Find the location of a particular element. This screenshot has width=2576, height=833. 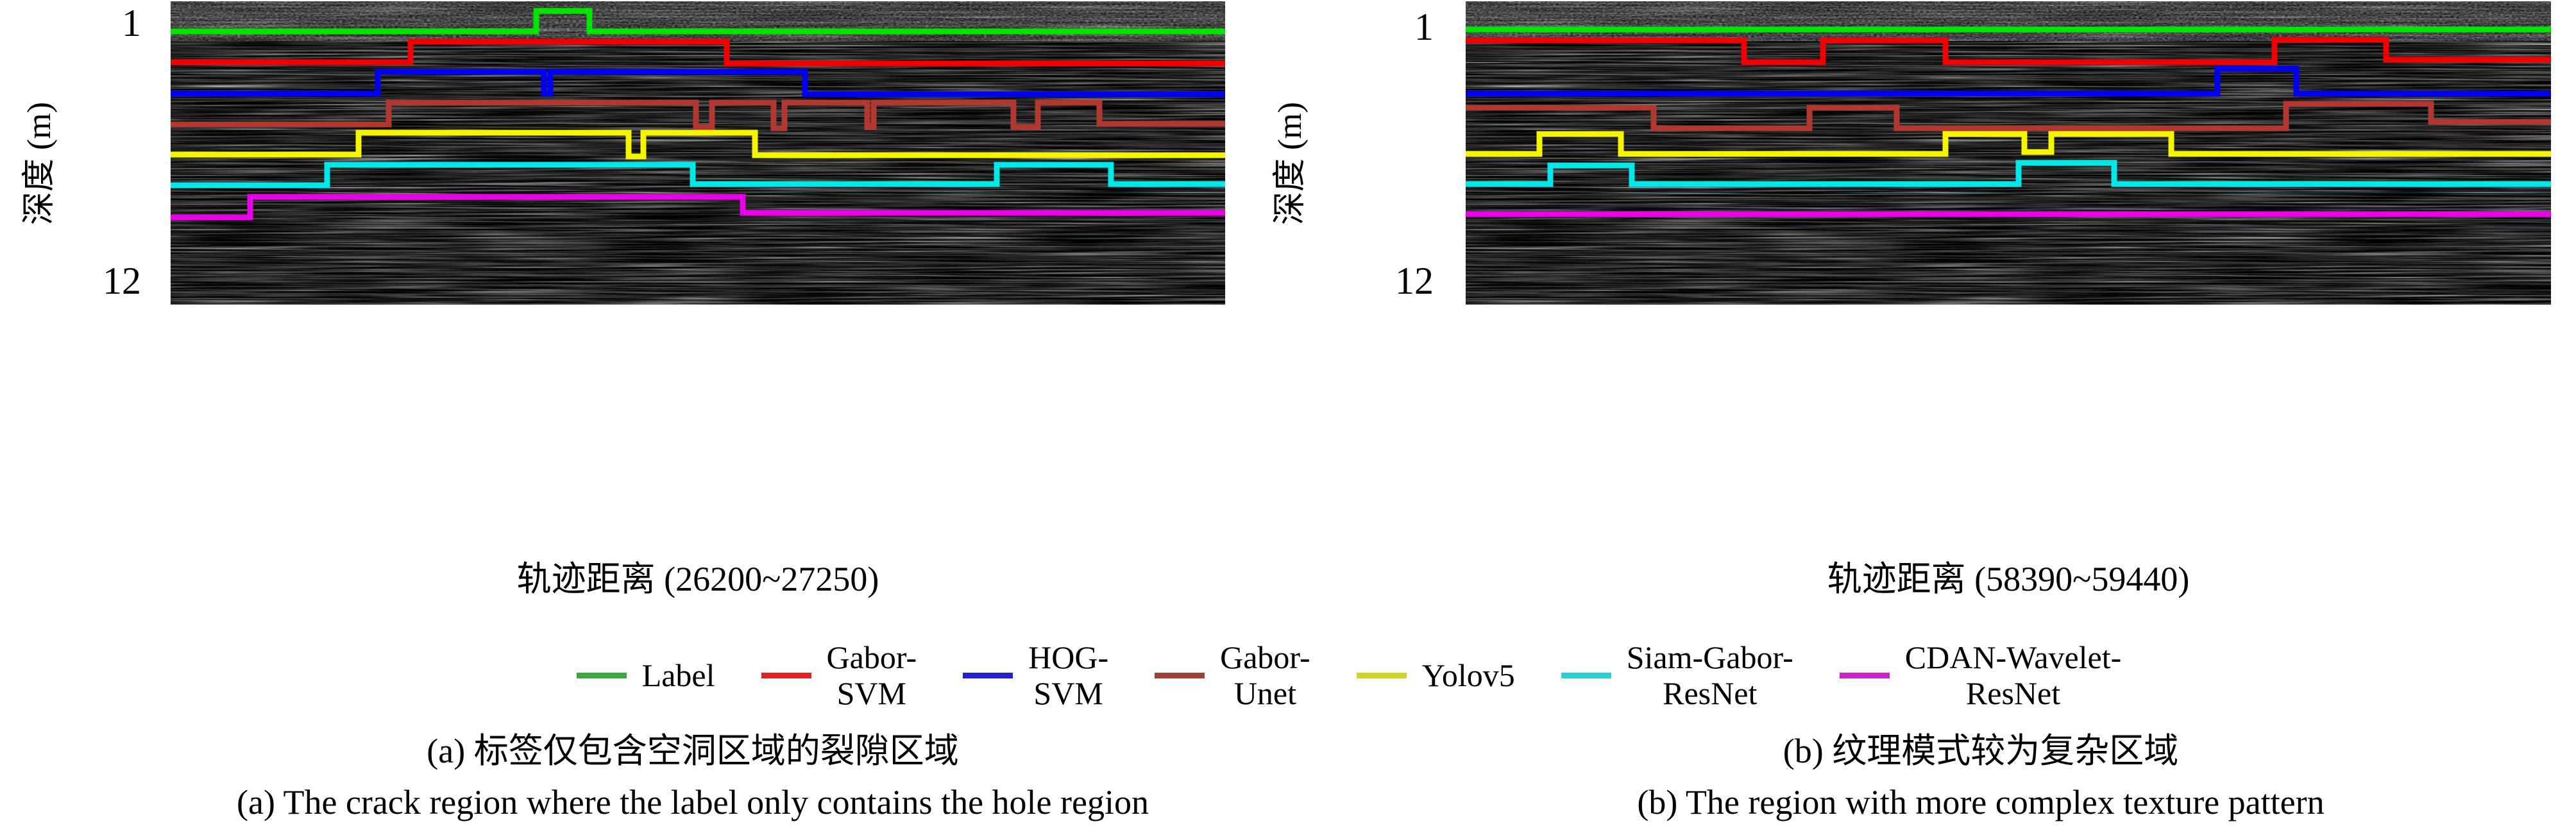

legend-swatch-cdan-wavelet-resnet is located at coordinates (1864, 675).